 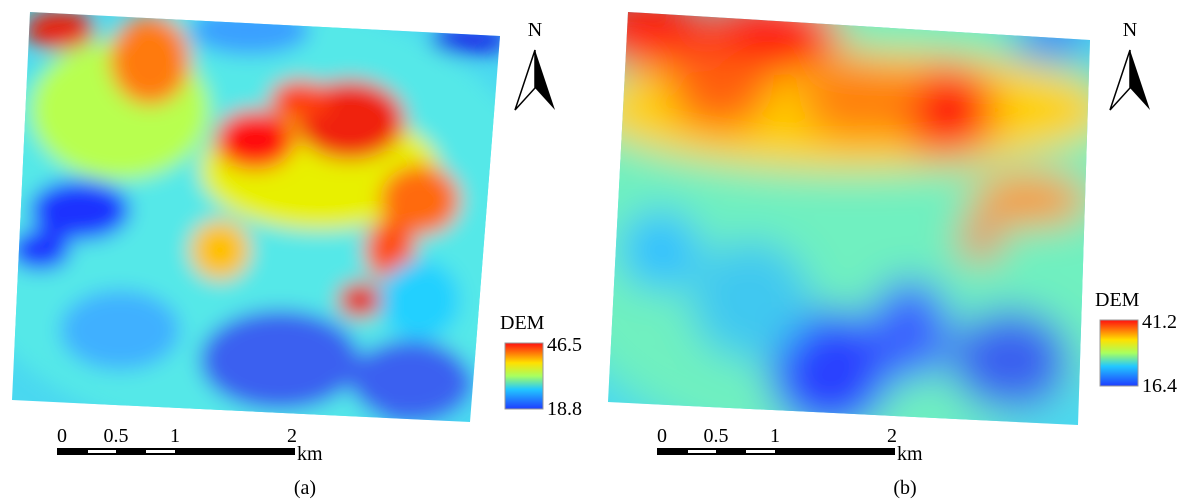 I want to click on panel-label: (a), so click(x=305, y=488).